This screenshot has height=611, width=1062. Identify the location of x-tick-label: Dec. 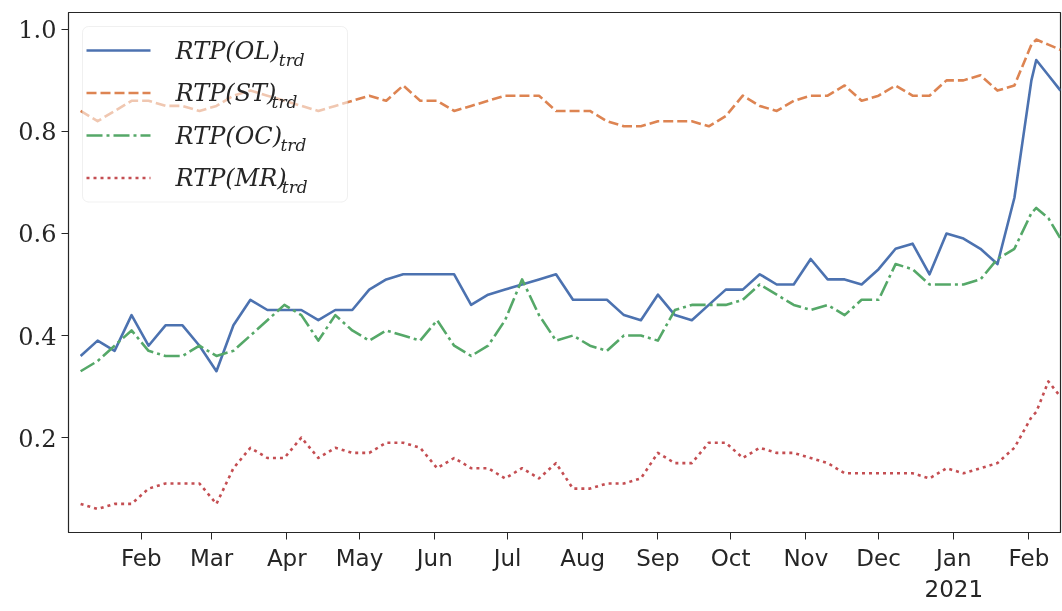
(878, 557).